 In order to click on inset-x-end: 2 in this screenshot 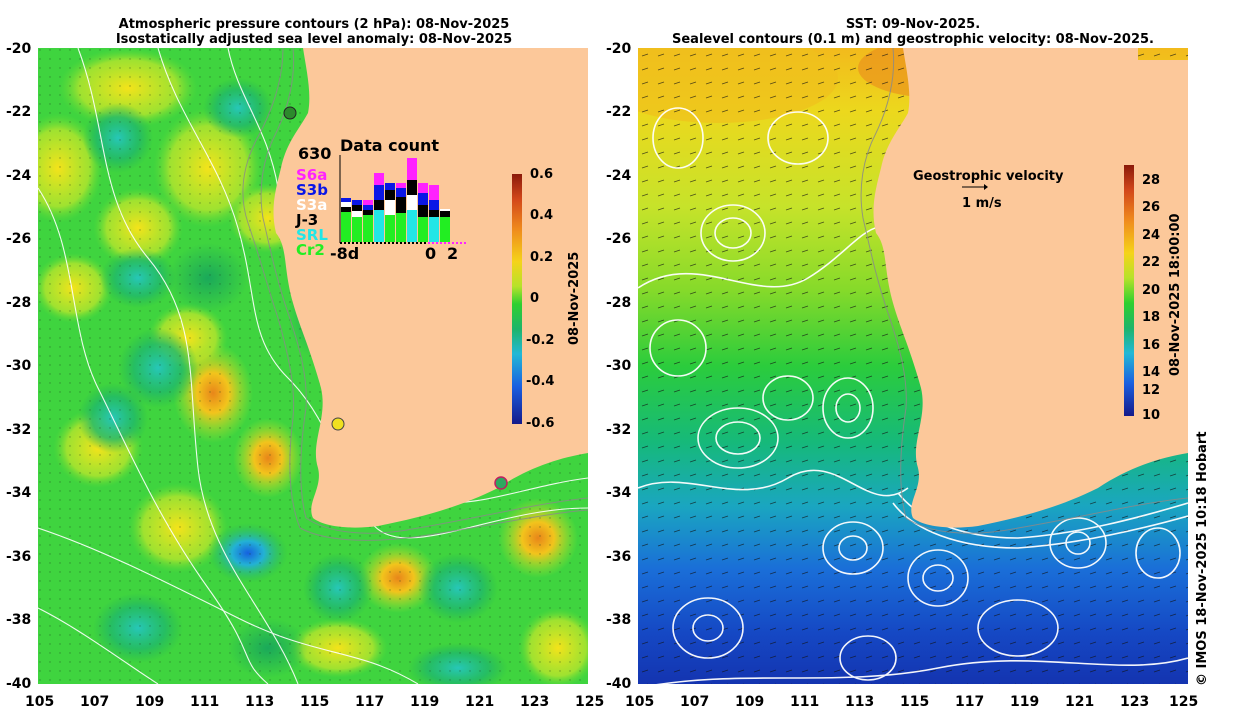, I will do `click(453, 253)`.